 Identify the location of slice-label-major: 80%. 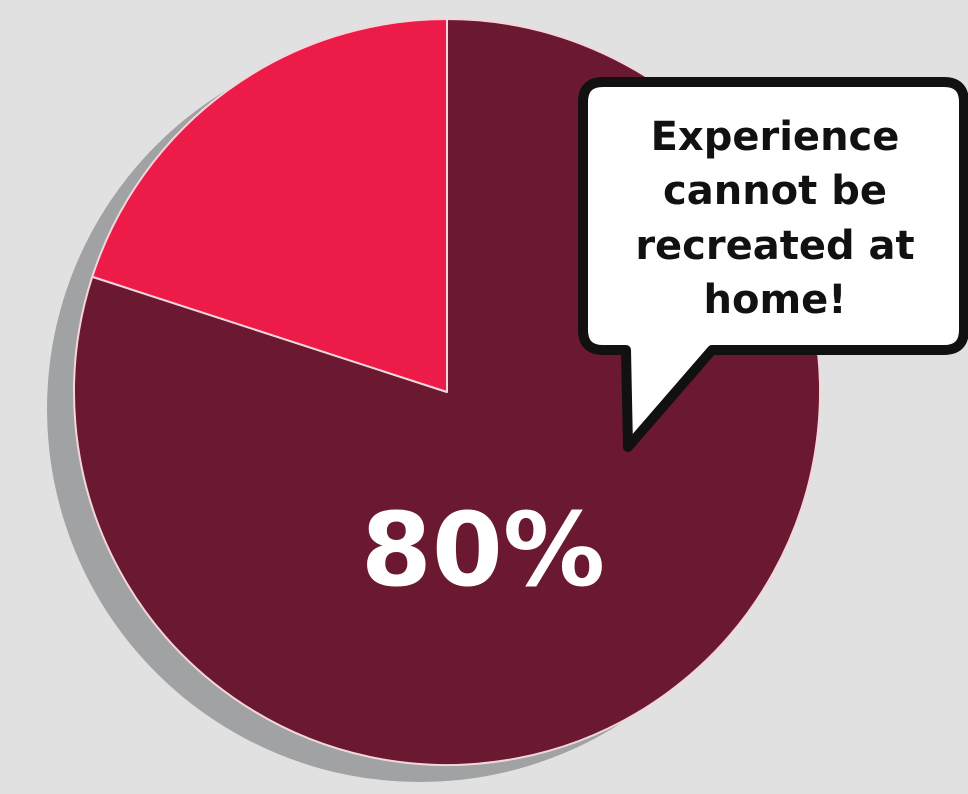
(483, 550).